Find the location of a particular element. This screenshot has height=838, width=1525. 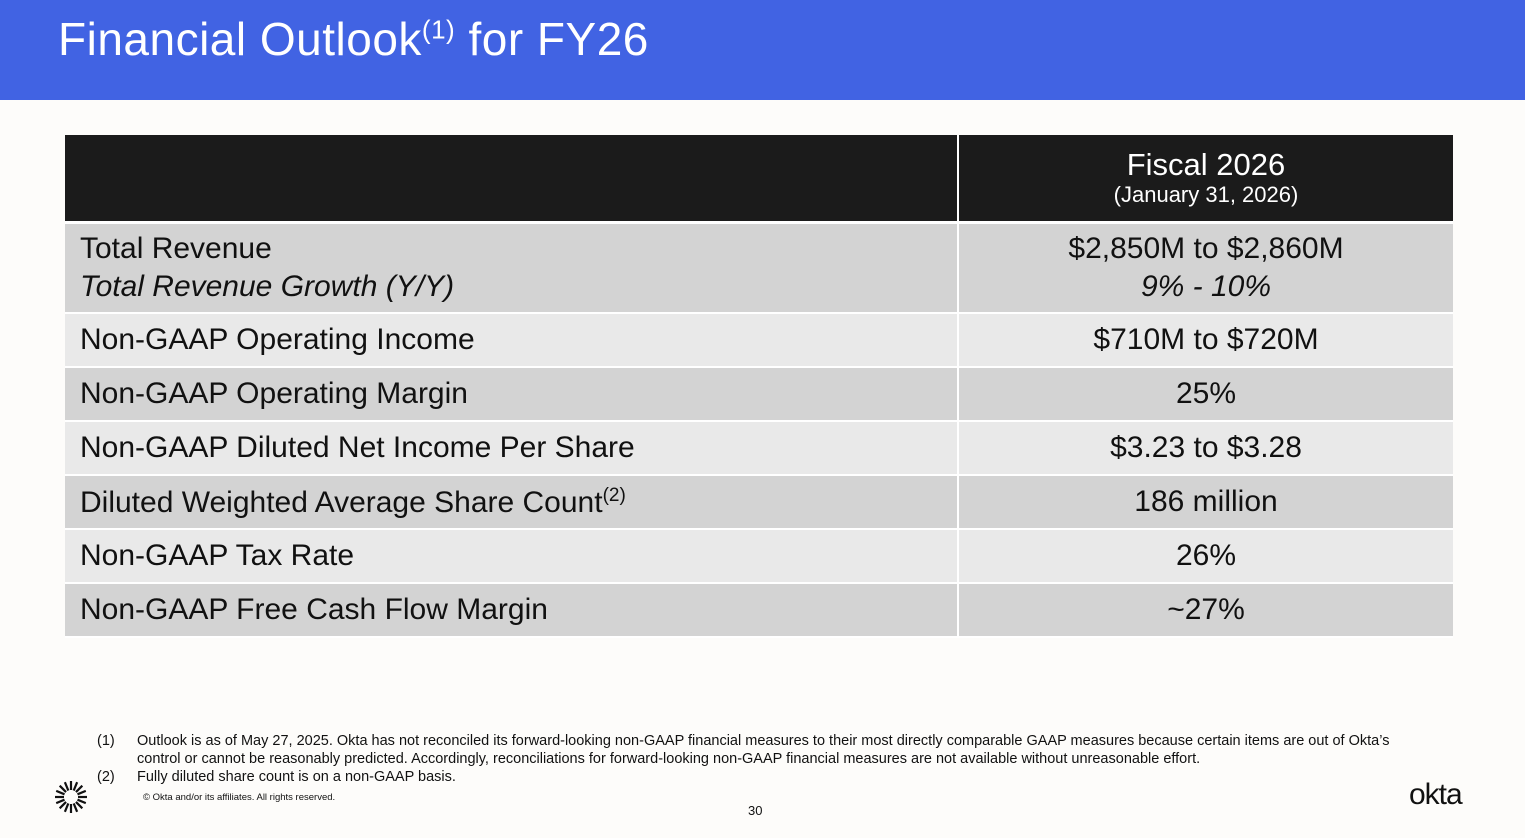

title-banner: Financial Outlook(1) for FY26 is located at coordinates (762, 50).